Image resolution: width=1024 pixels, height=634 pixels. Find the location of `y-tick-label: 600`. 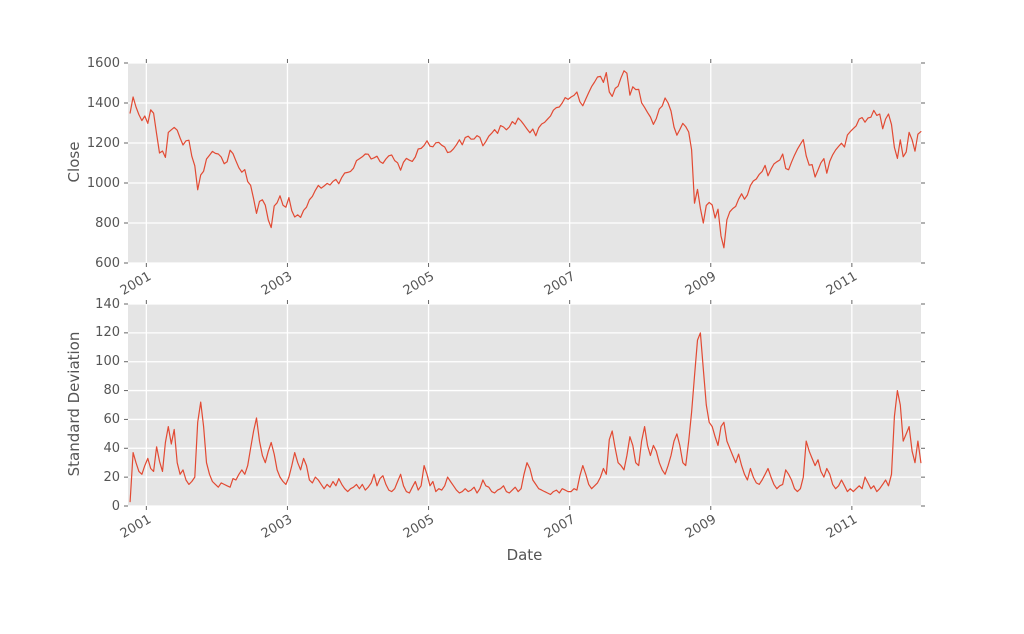

y-tick-label: 600 is located at coordinates (107, 263).